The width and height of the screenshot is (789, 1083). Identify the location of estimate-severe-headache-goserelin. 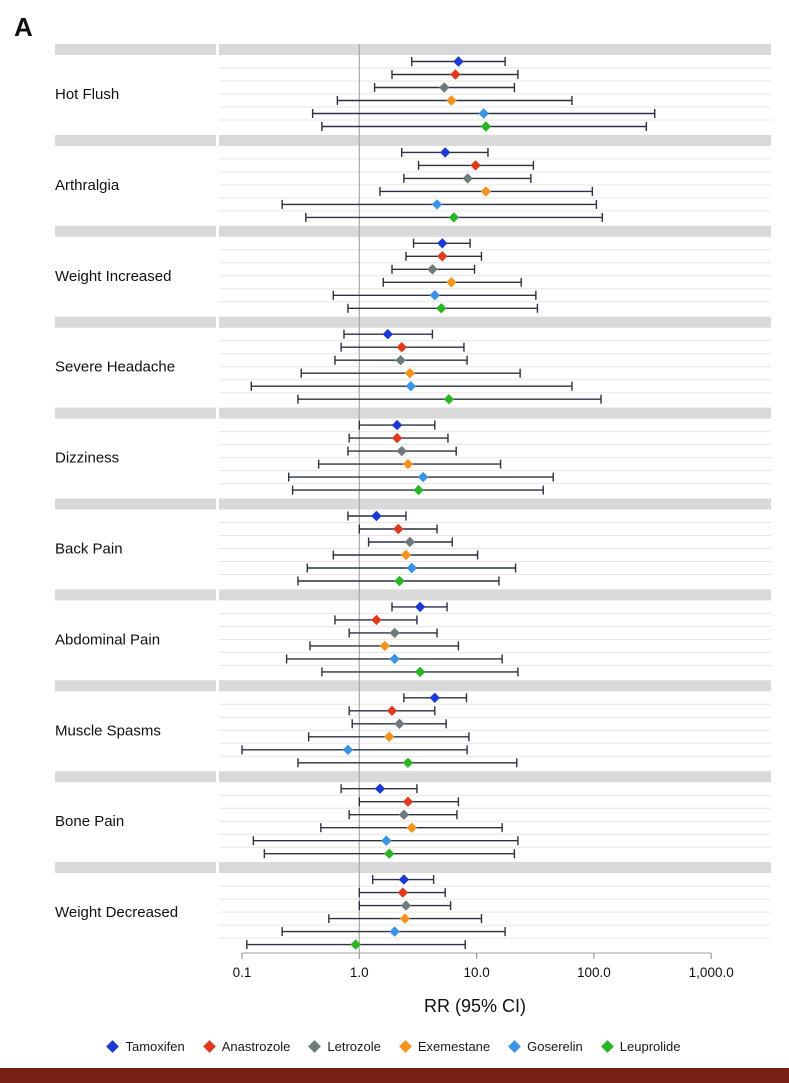
(411, 386).